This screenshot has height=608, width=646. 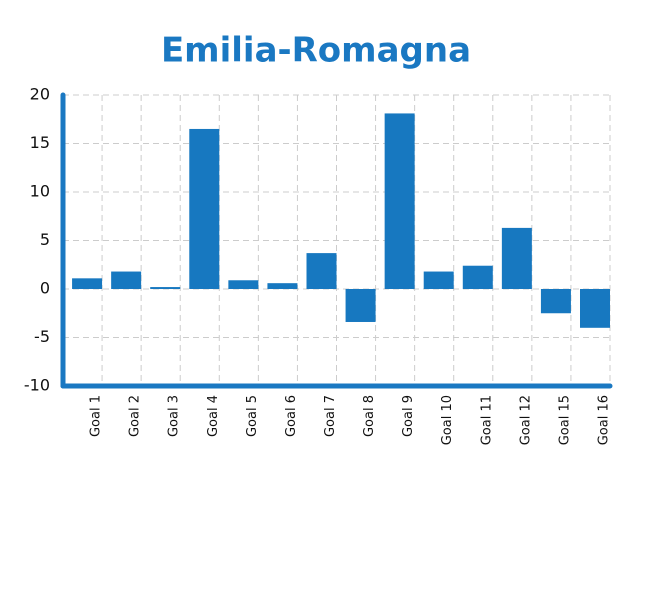 I want to click on y-tick-label: 0, so click(x=45, y=288).